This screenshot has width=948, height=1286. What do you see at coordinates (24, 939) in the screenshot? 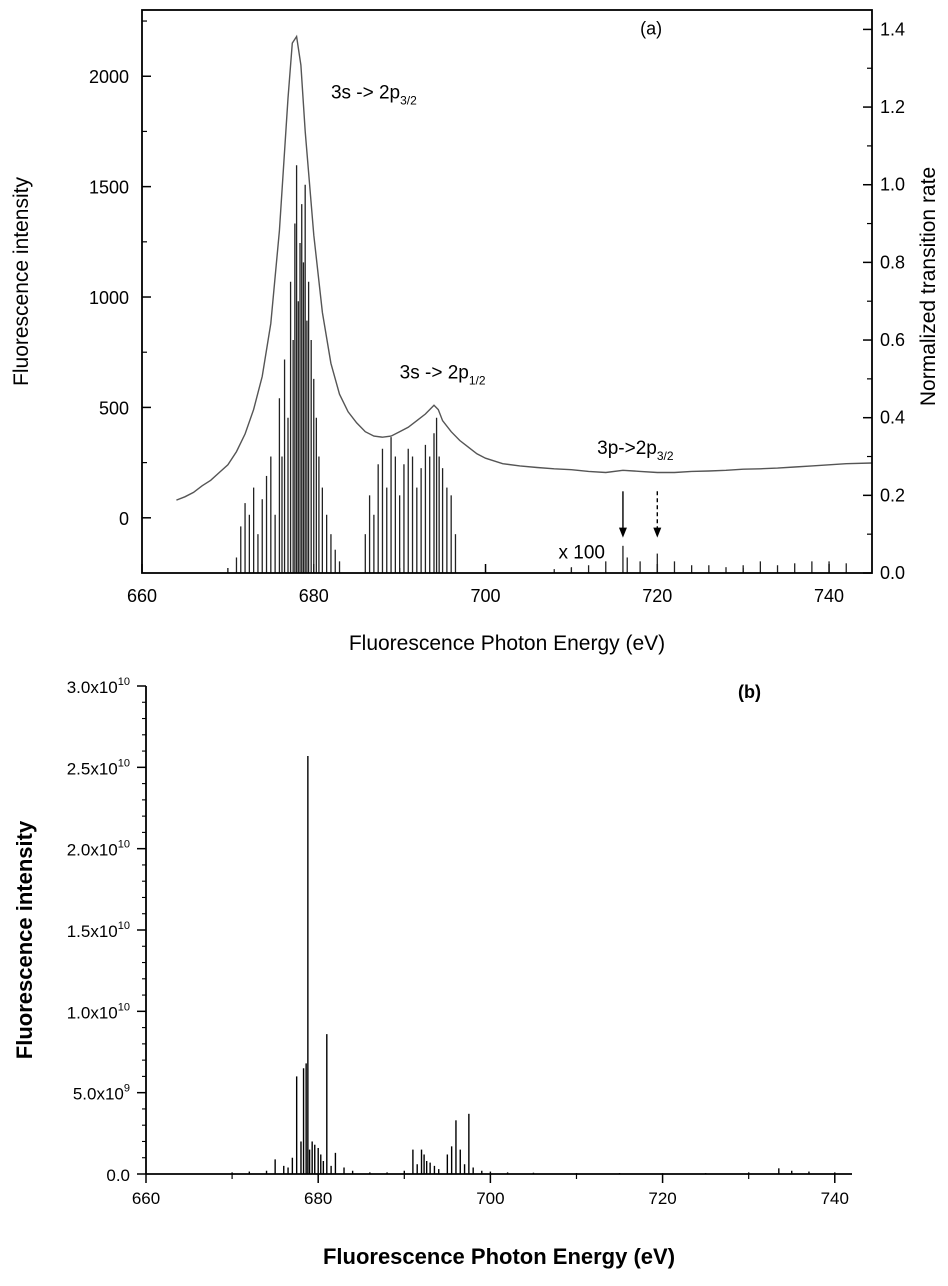
I see `panel-b-y-axis-label: Fluorescence intensity` at bounding box center [24, 939].